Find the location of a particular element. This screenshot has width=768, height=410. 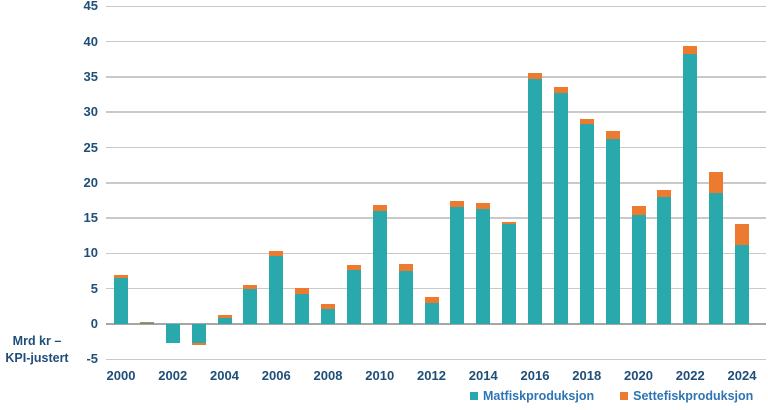

y-tick-label: 0 is located at coordinates (94, 323).